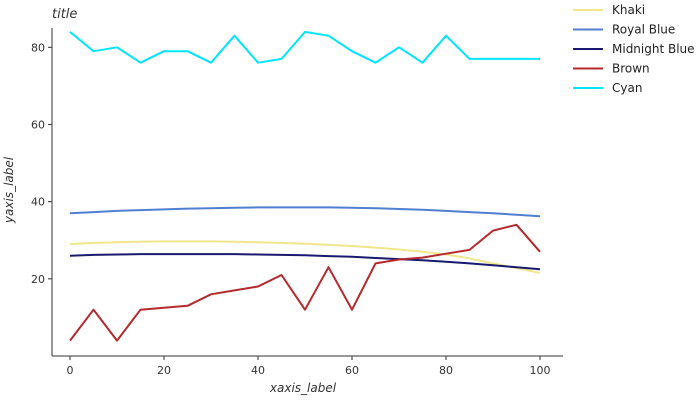  I want to click on legend-label-royal-blue: Royal Blue, so click(643, 30).